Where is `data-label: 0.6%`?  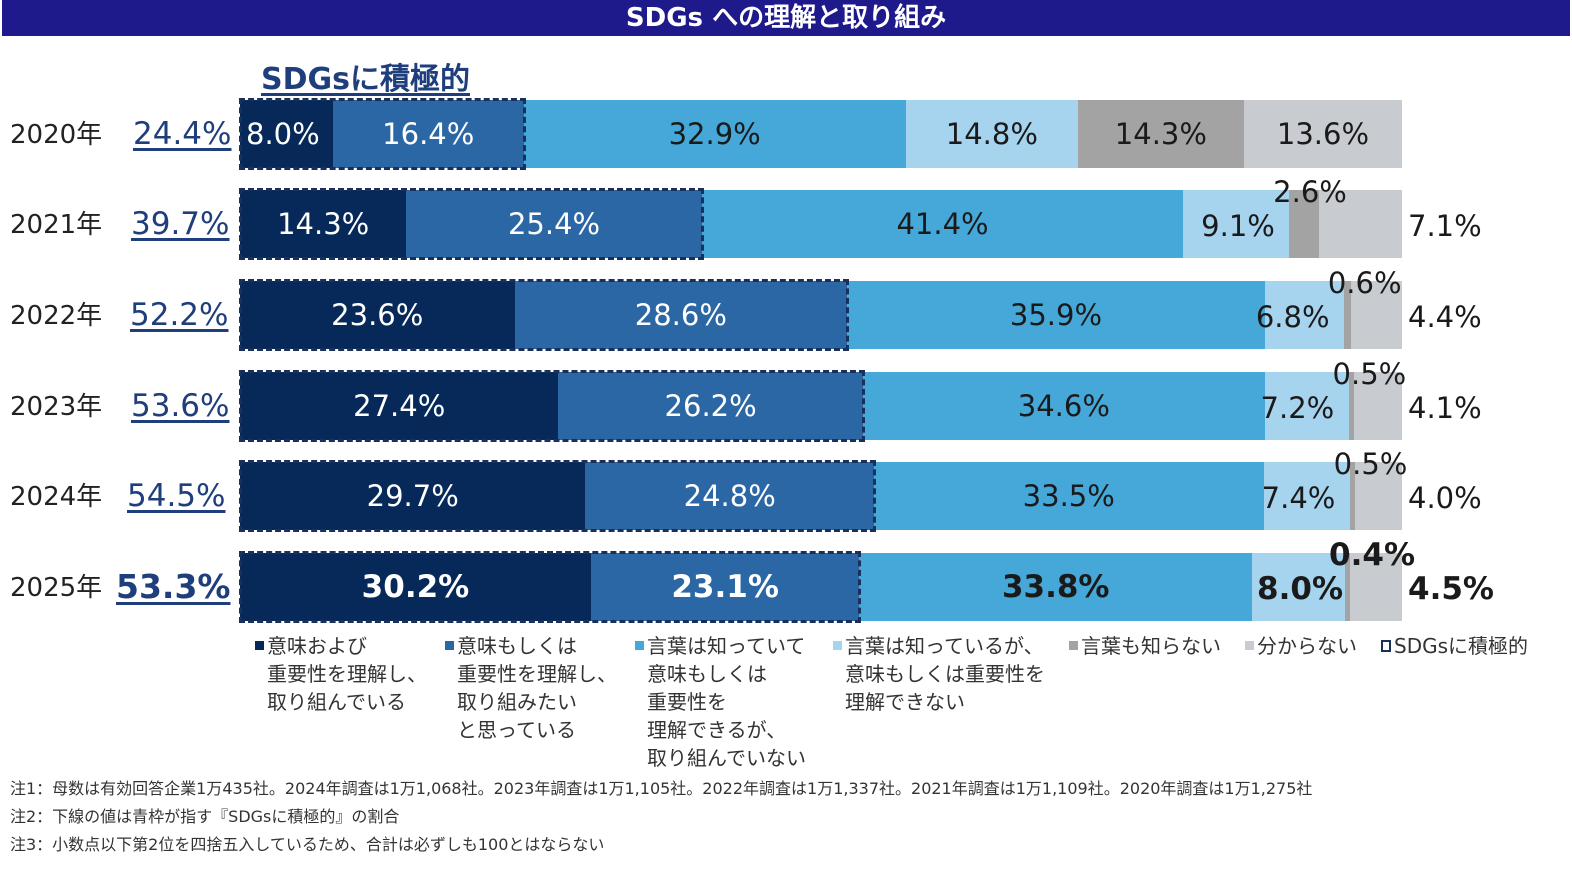
data-label: 0.6% is located at coordinates (1364, 283).